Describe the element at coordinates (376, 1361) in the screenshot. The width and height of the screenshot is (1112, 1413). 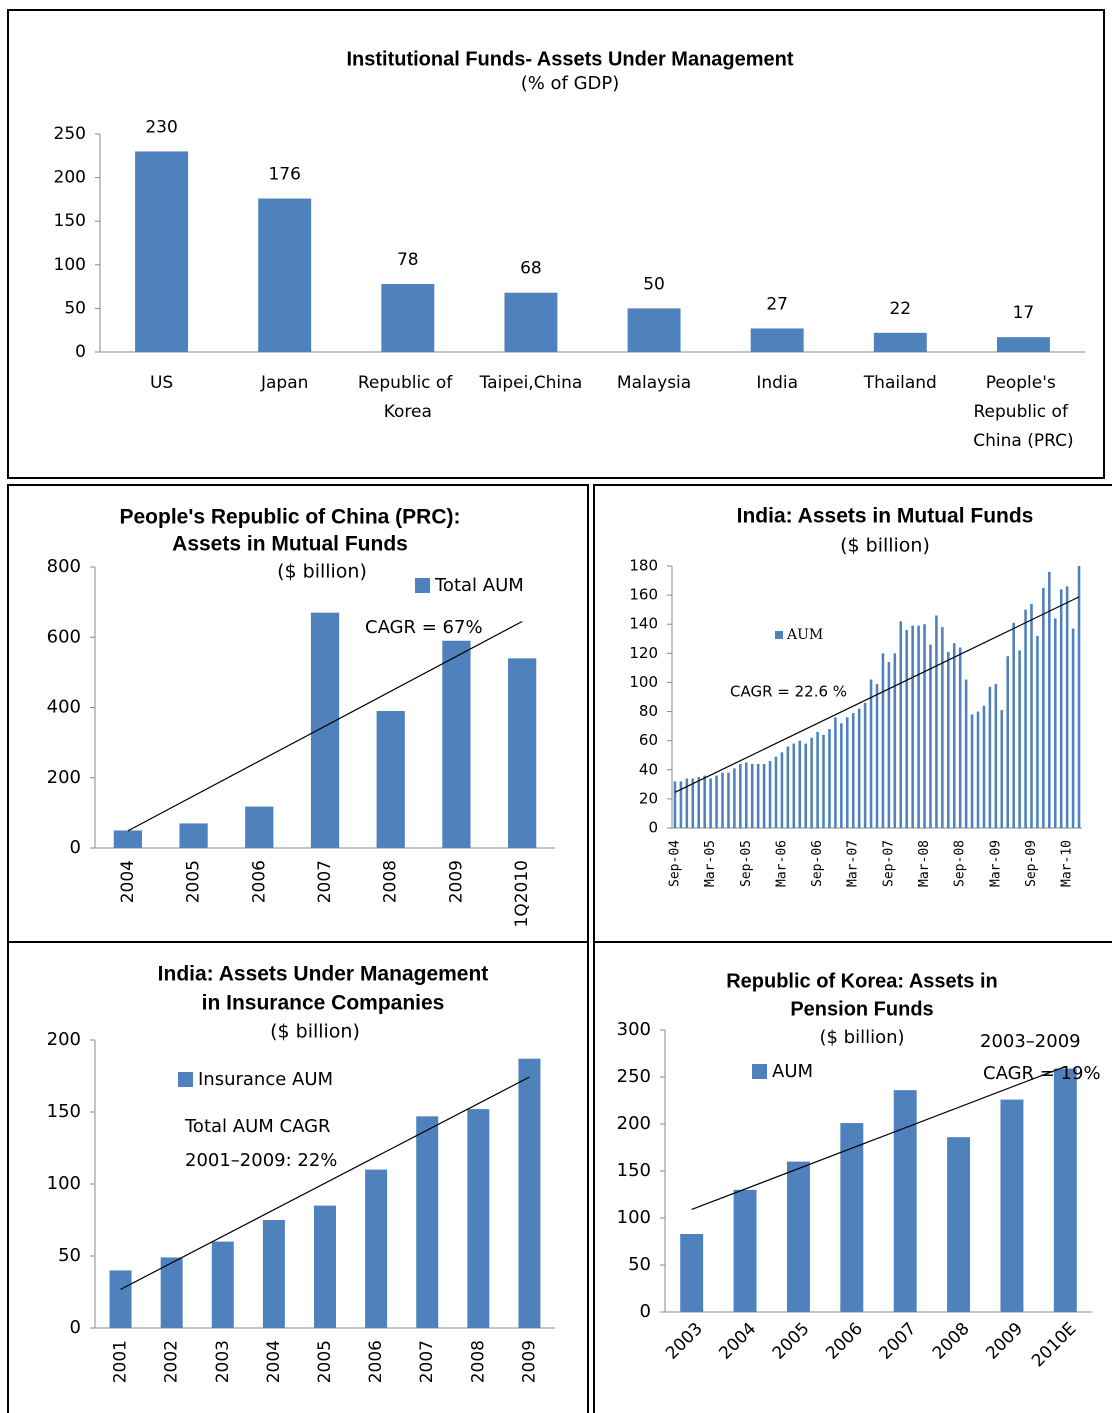
I see `x-tick-label: 2006` at that location.